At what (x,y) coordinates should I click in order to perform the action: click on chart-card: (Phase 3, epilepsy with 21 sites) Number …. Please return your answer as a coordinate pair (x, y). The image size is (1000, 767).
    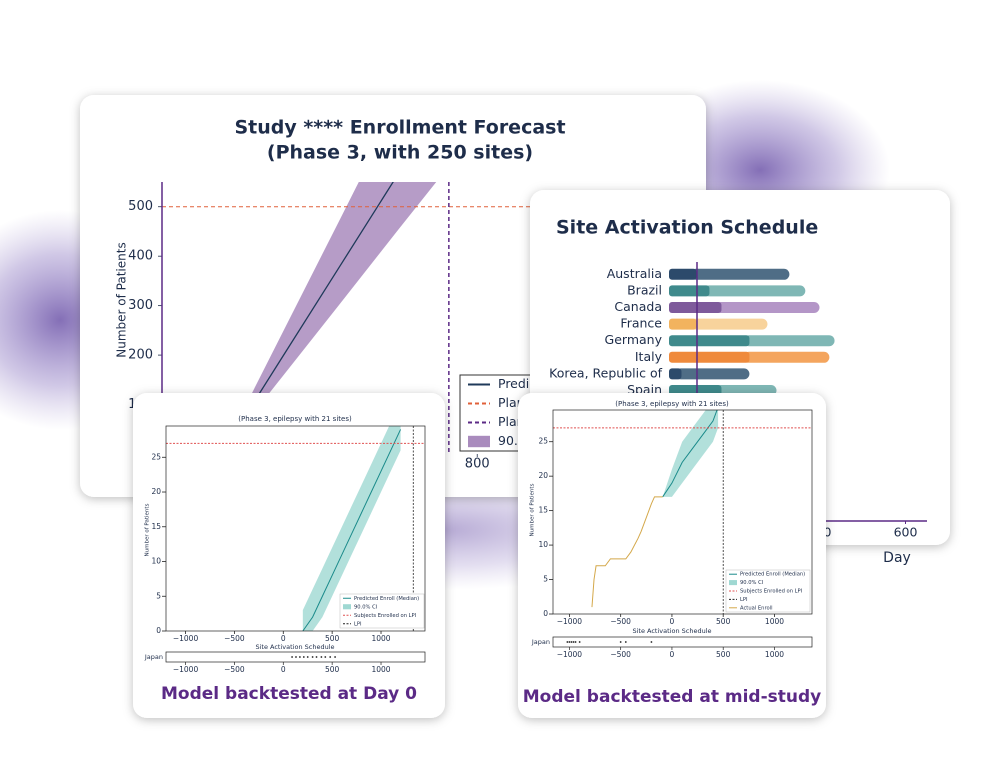
    Looking at the image, I should click on (289, 555).